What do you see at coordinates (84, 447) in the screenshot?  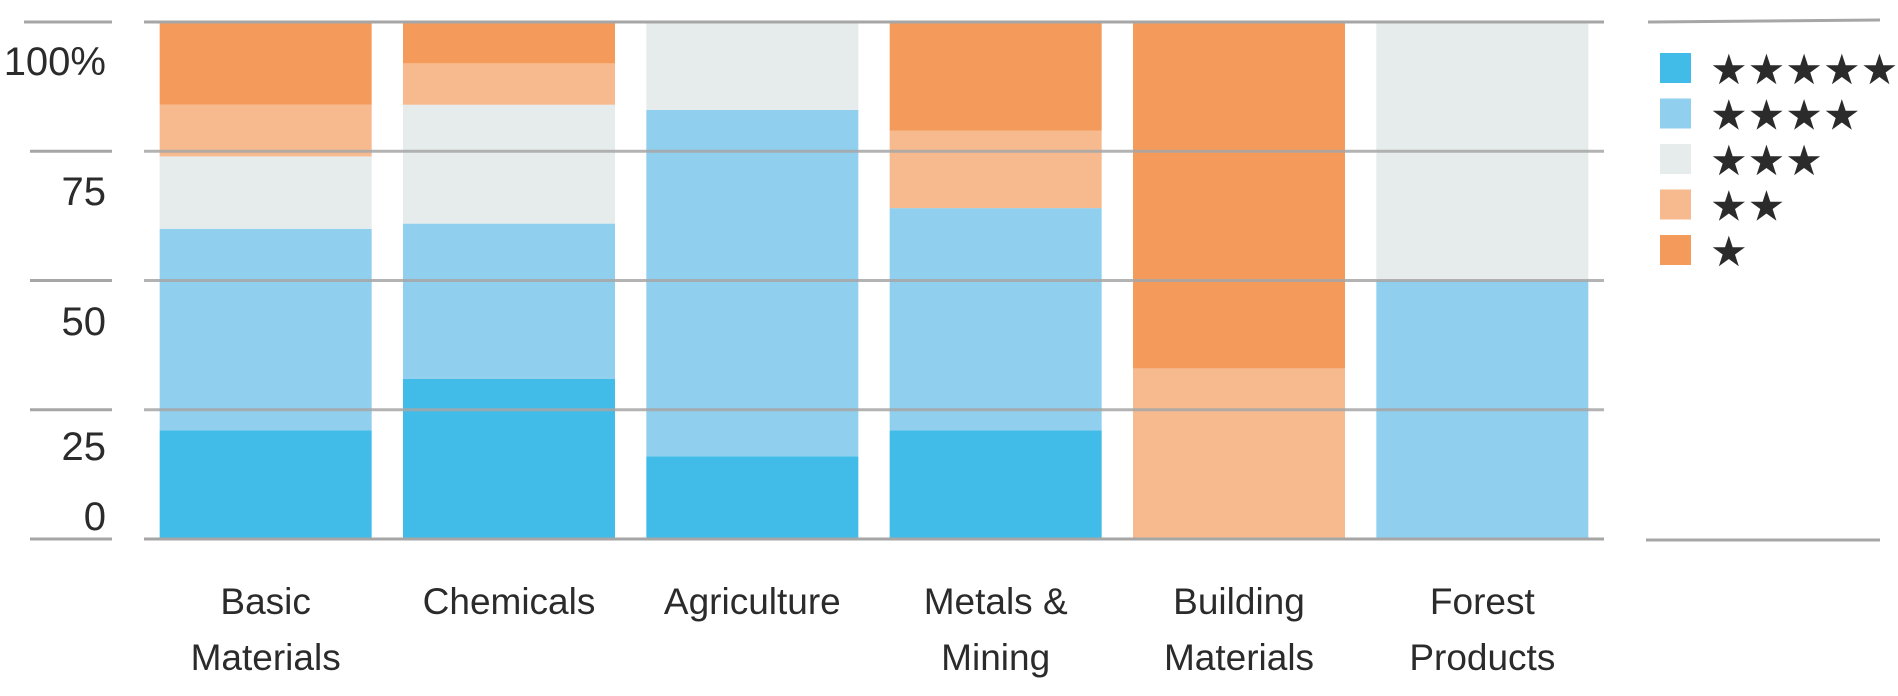 I see `y-tick-label: 25` at bounding box center [84, 447].